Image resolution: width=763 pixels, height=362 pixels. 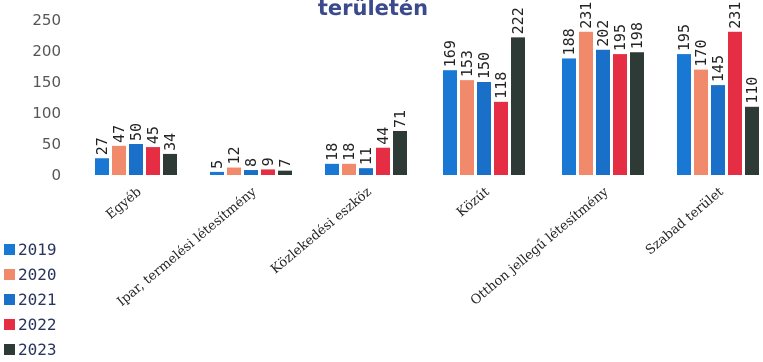 I want to click on chart-title: területén, so click(x=373, y=10).